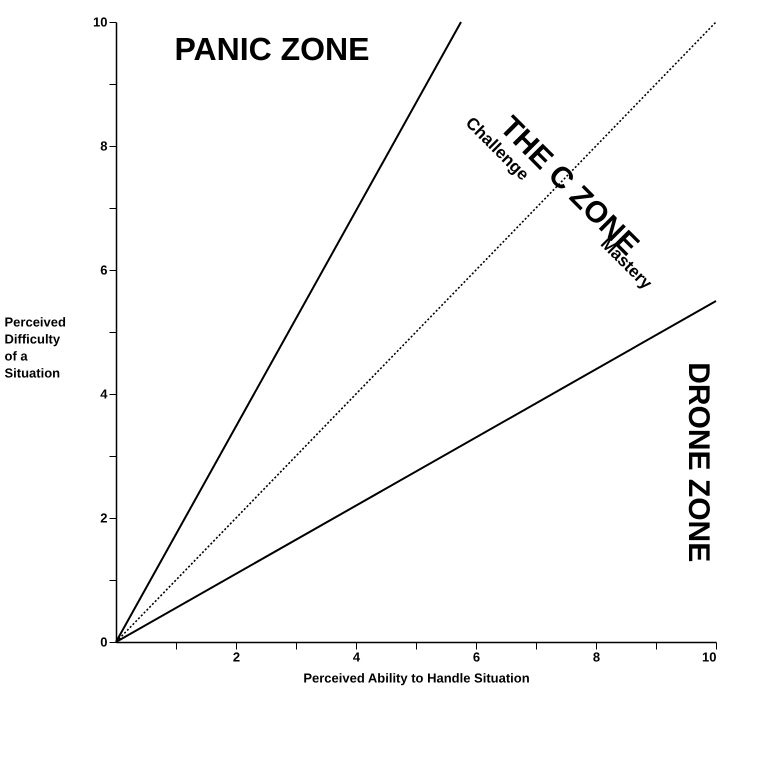 The image size is (769, 764). I want to click on x-tick-label: 10, so click(709, 657).